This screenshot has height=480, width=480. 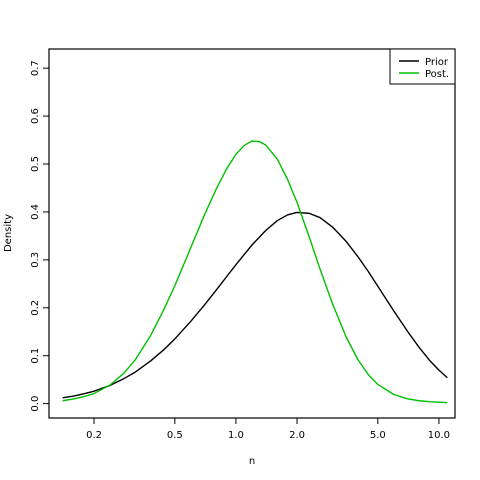 I want to click on legend-label-prior: Prior, so click(x=437, y=62).